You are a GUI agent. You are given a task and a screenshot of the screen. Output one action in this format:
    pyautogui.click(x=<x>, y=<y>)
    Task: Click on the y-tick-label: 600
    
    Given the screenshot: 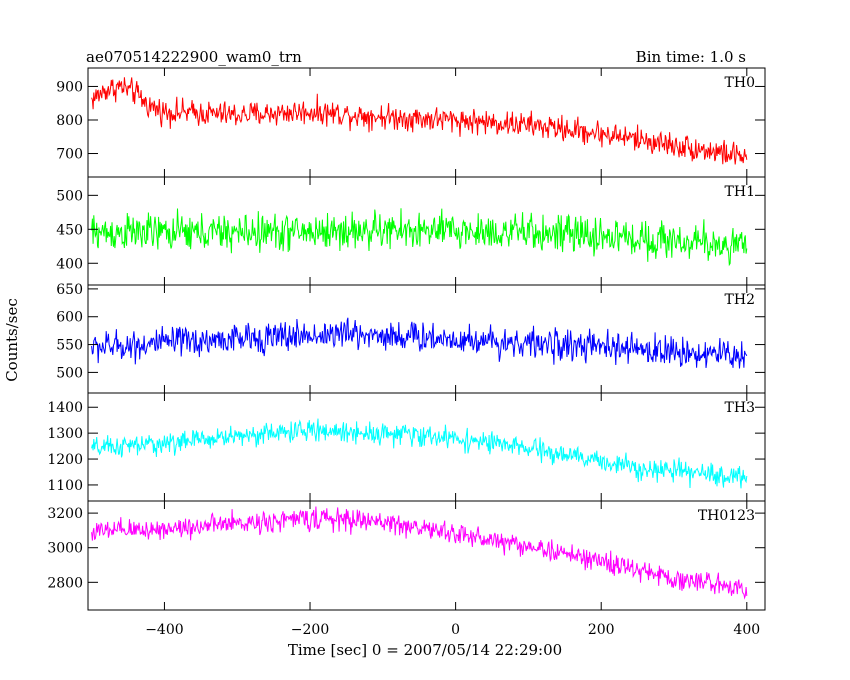 What is the action you would take?
    pyautogui.click(x=69, y=318)
    